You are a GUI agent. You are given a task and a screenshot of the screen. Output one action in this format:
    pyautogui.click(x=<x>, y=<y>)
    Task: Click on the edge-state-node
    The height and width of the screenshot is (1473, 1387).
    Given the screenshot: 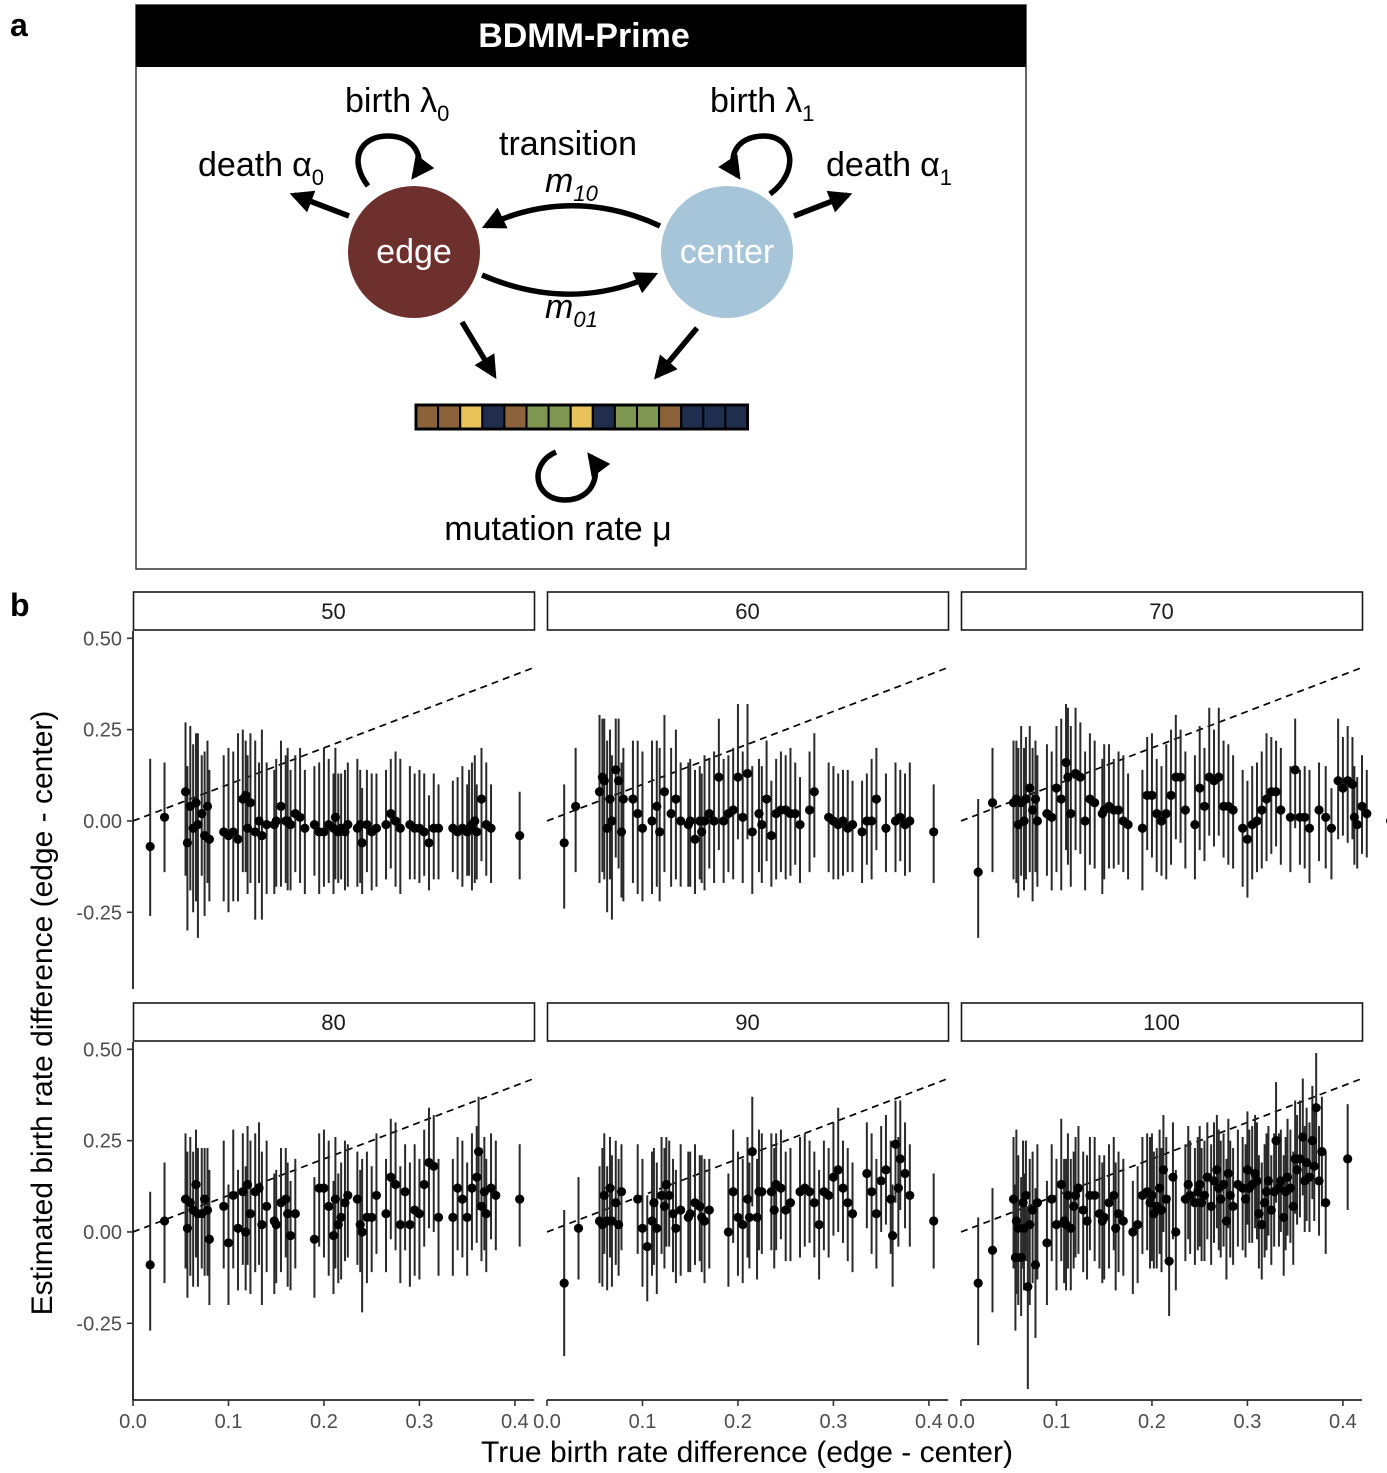 What is the action you would take?
    pyautogui.click(x=414, y=252)
    